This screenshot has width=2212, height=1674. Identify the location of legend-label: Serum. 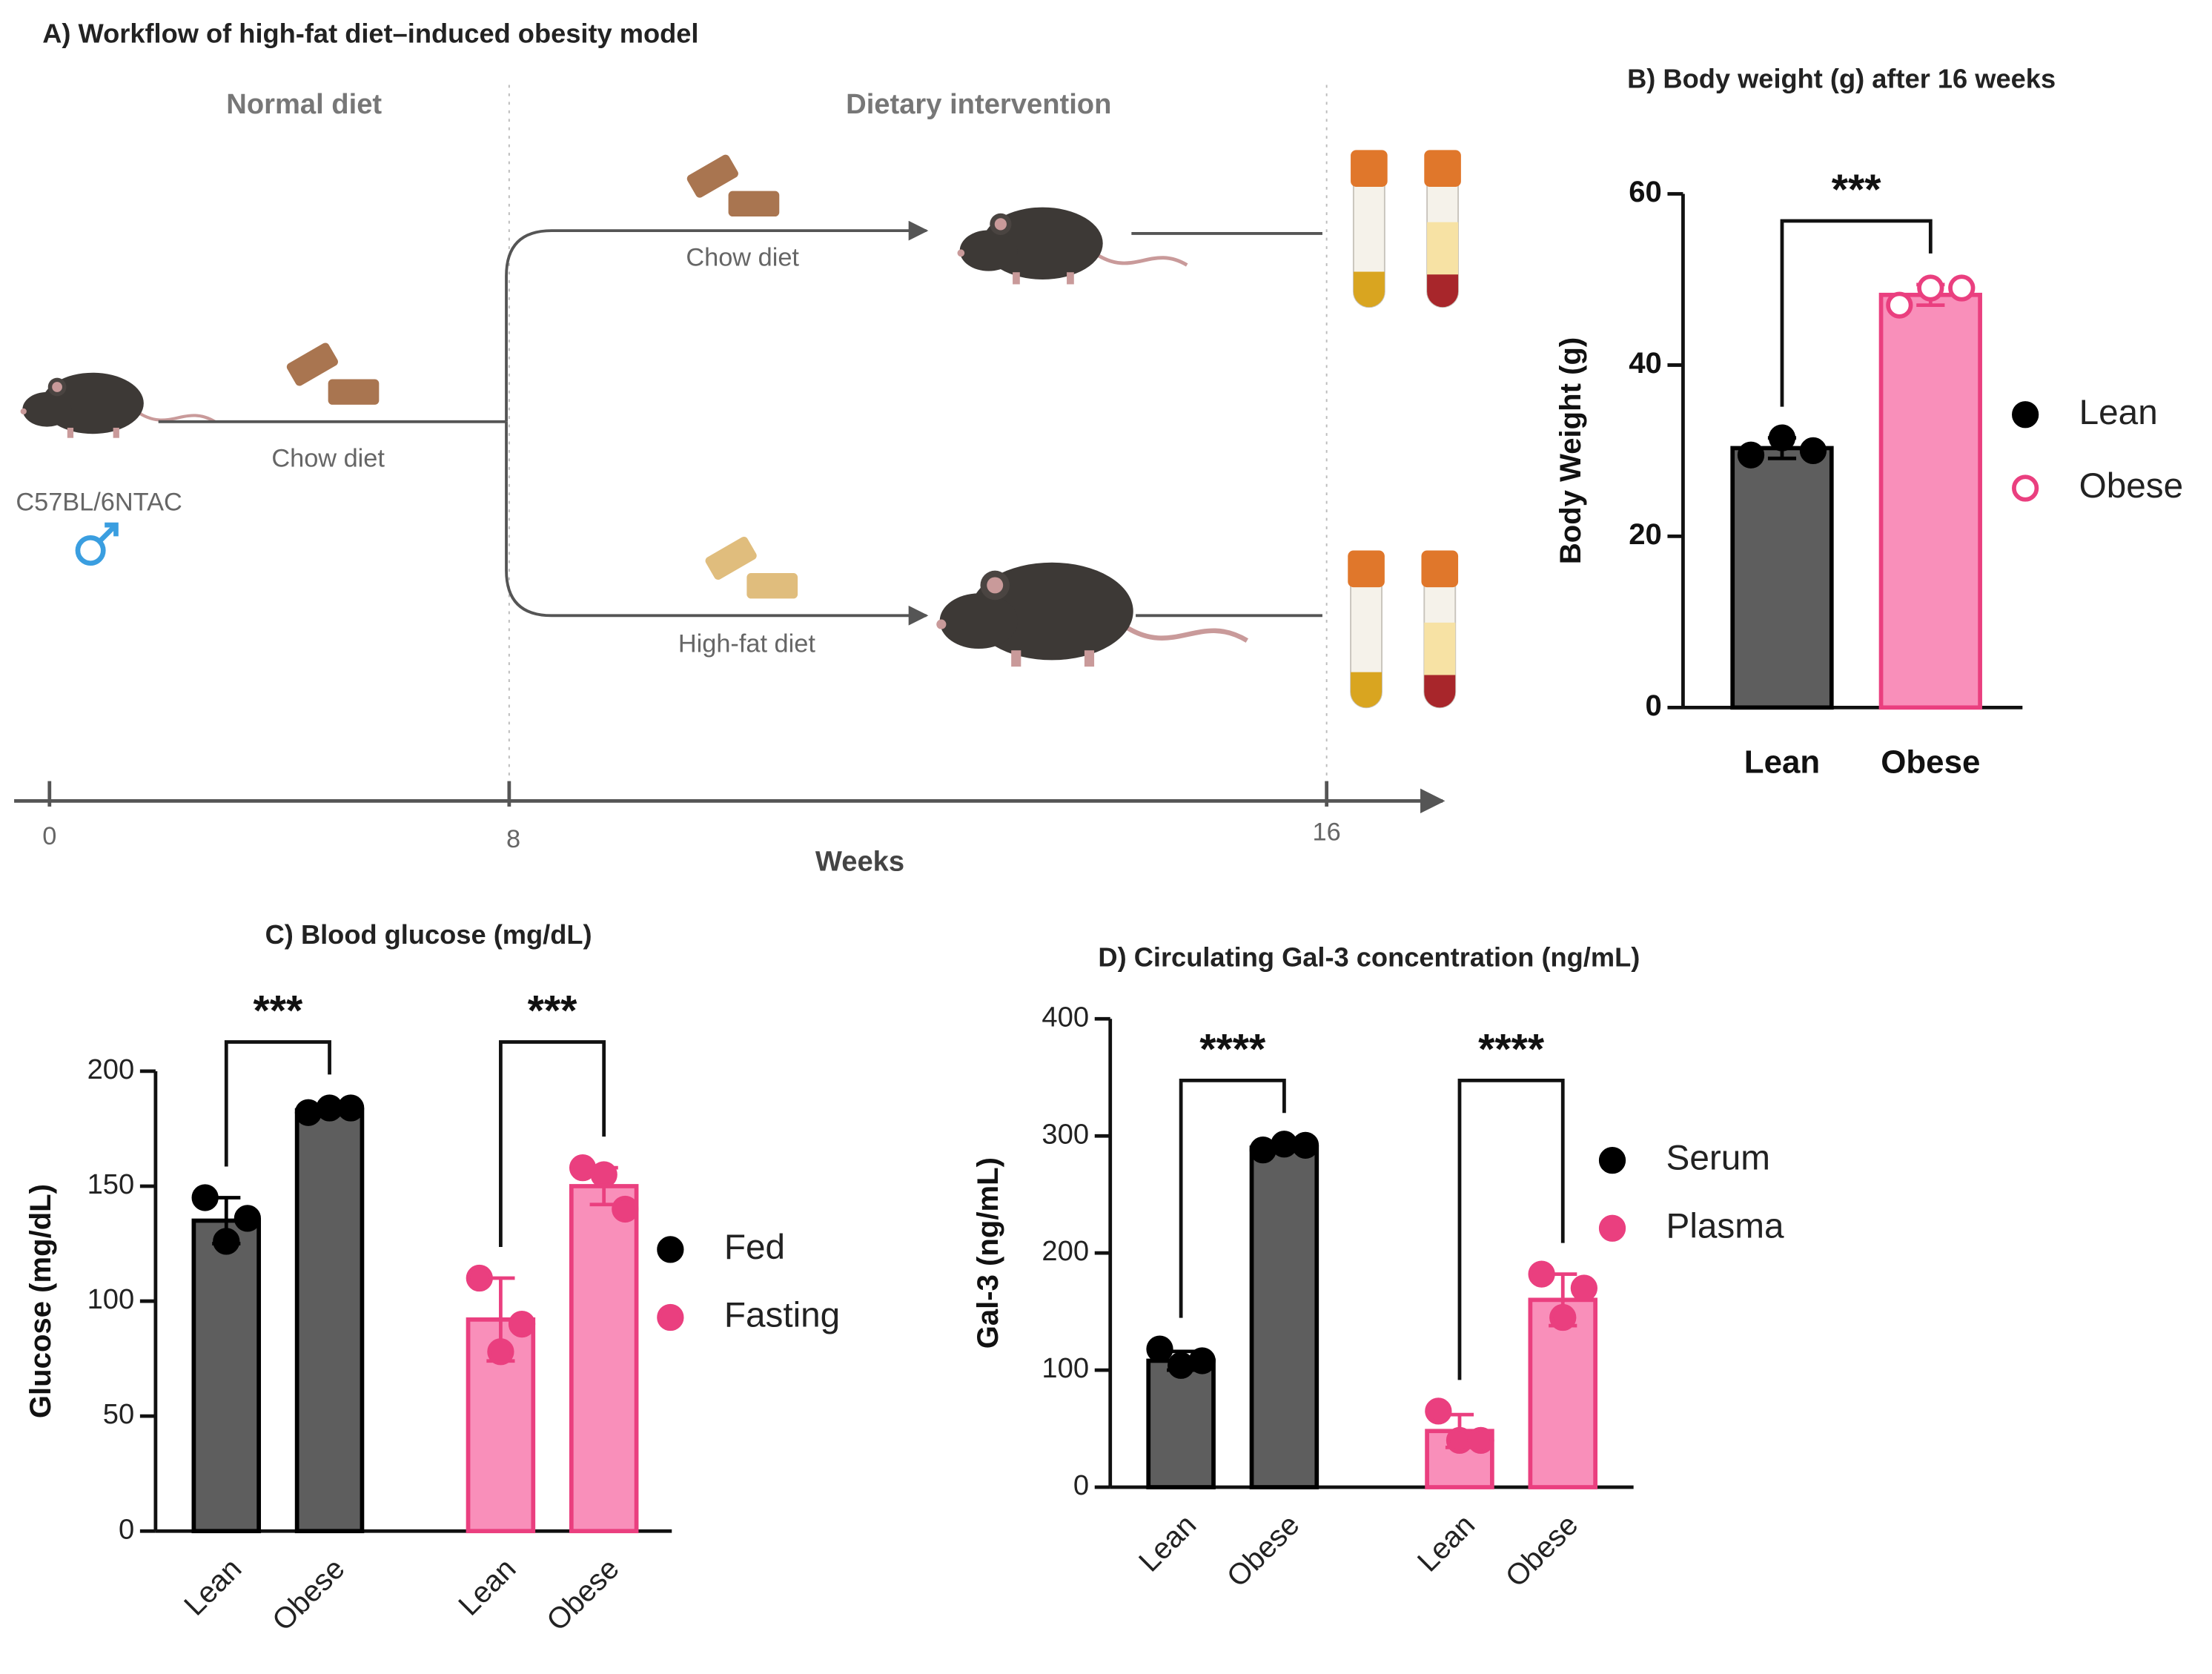
(1718, 1159).